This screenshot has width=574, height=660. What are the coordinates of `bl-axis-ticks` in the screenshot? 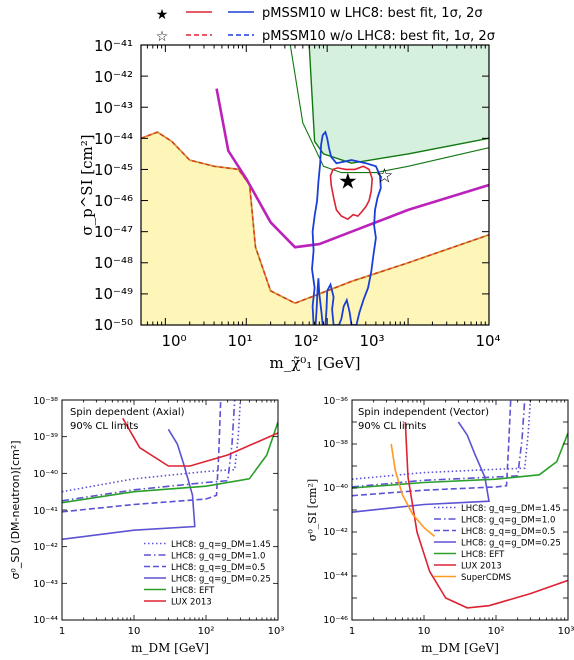 It's located at (170, 510).